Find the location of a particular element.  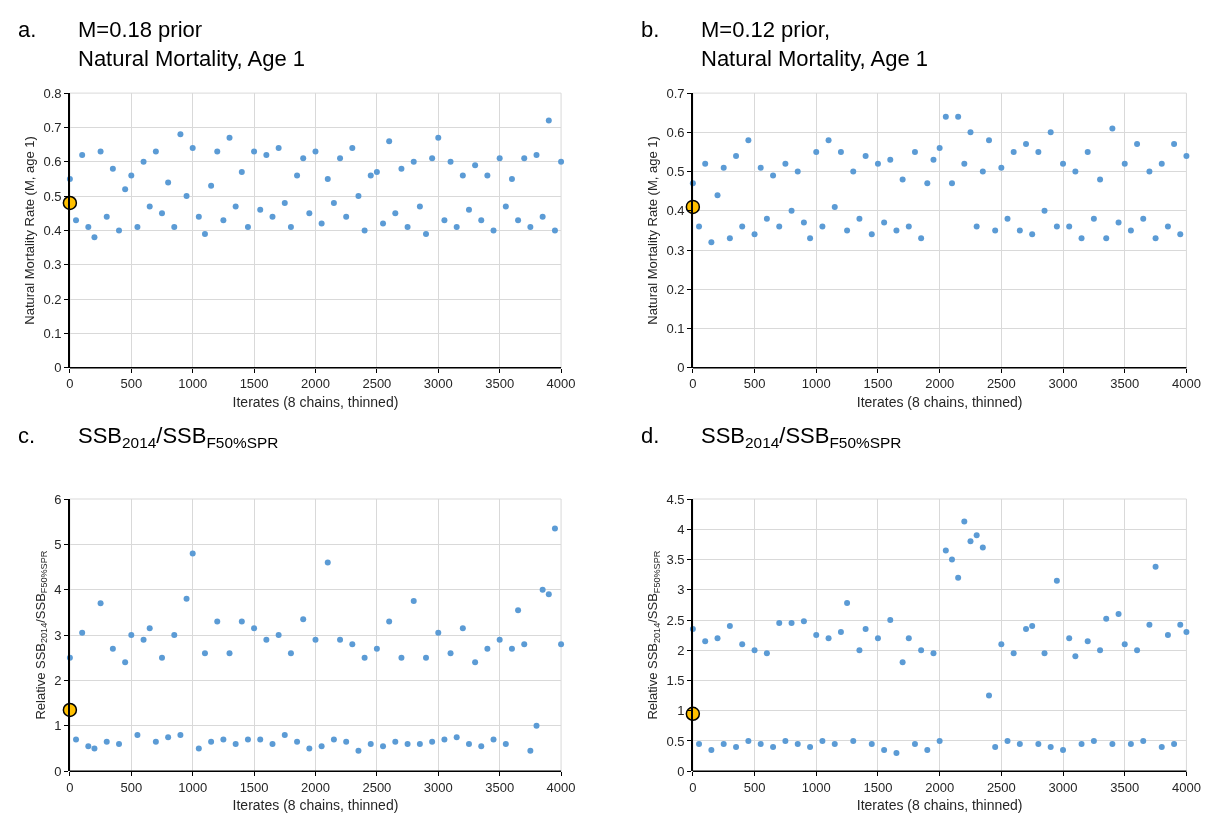

y-tick-label: 3.5 is located at coordinates (675, 560).